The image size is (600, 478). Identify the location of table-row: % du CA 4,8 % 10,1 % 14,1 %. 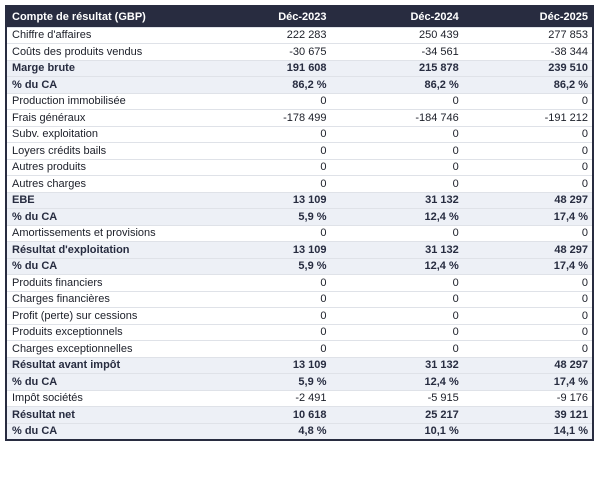
(299, 431).